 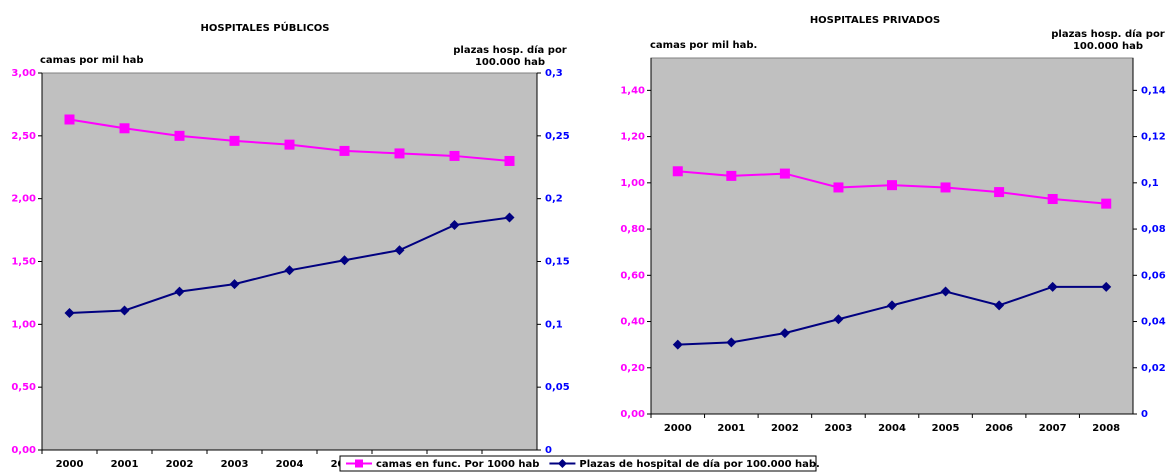 What do you see at coordinates (23, 387) in the screenshot?
I see `y-tick-label: 0,50` at bounding box center [23, 387].